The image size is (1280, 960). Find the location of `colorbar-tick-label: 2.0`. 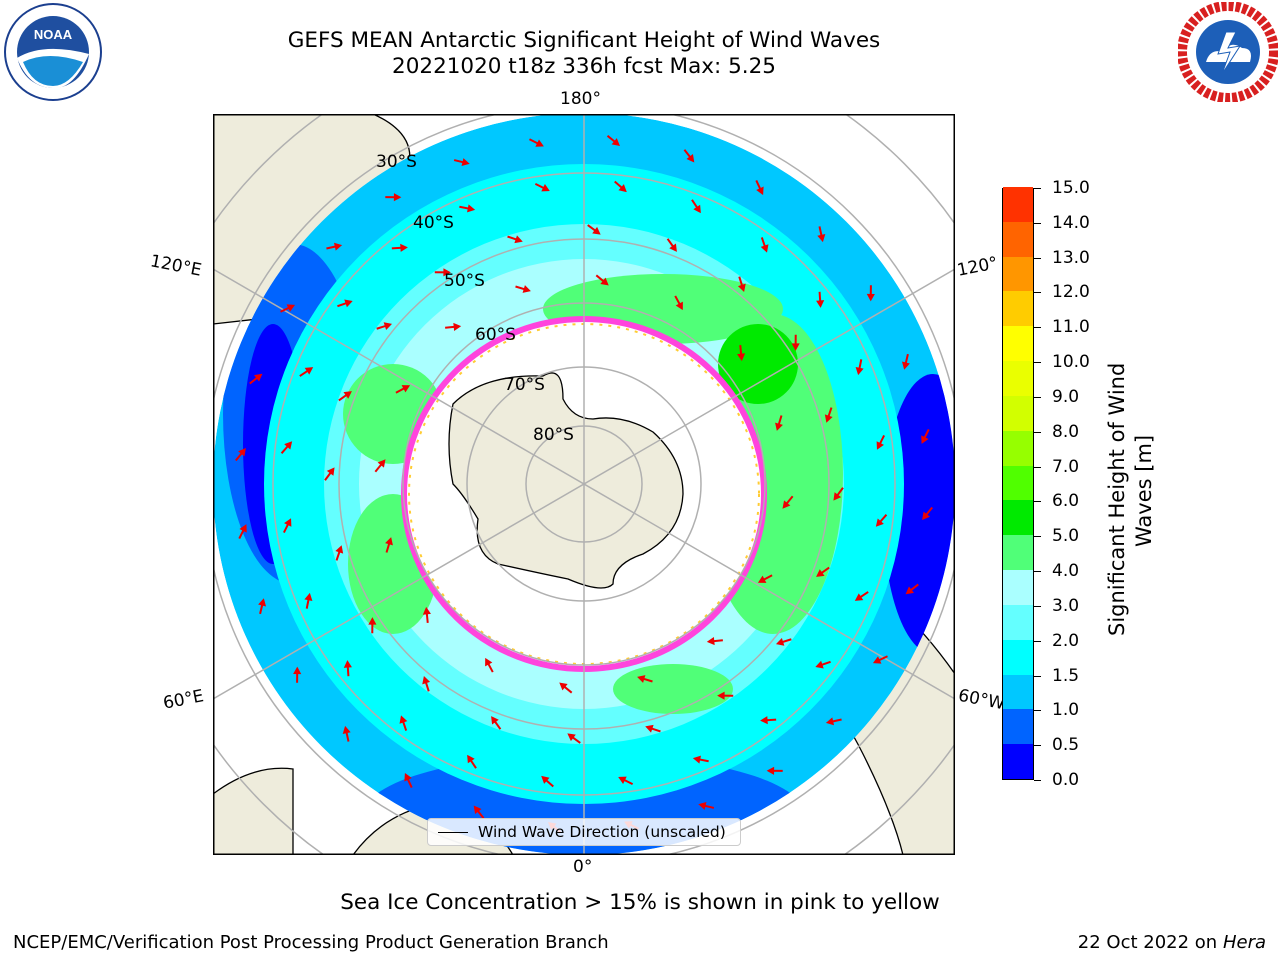

colorbar-tick-label: 2.0 is located at coordinates (1066, 640).